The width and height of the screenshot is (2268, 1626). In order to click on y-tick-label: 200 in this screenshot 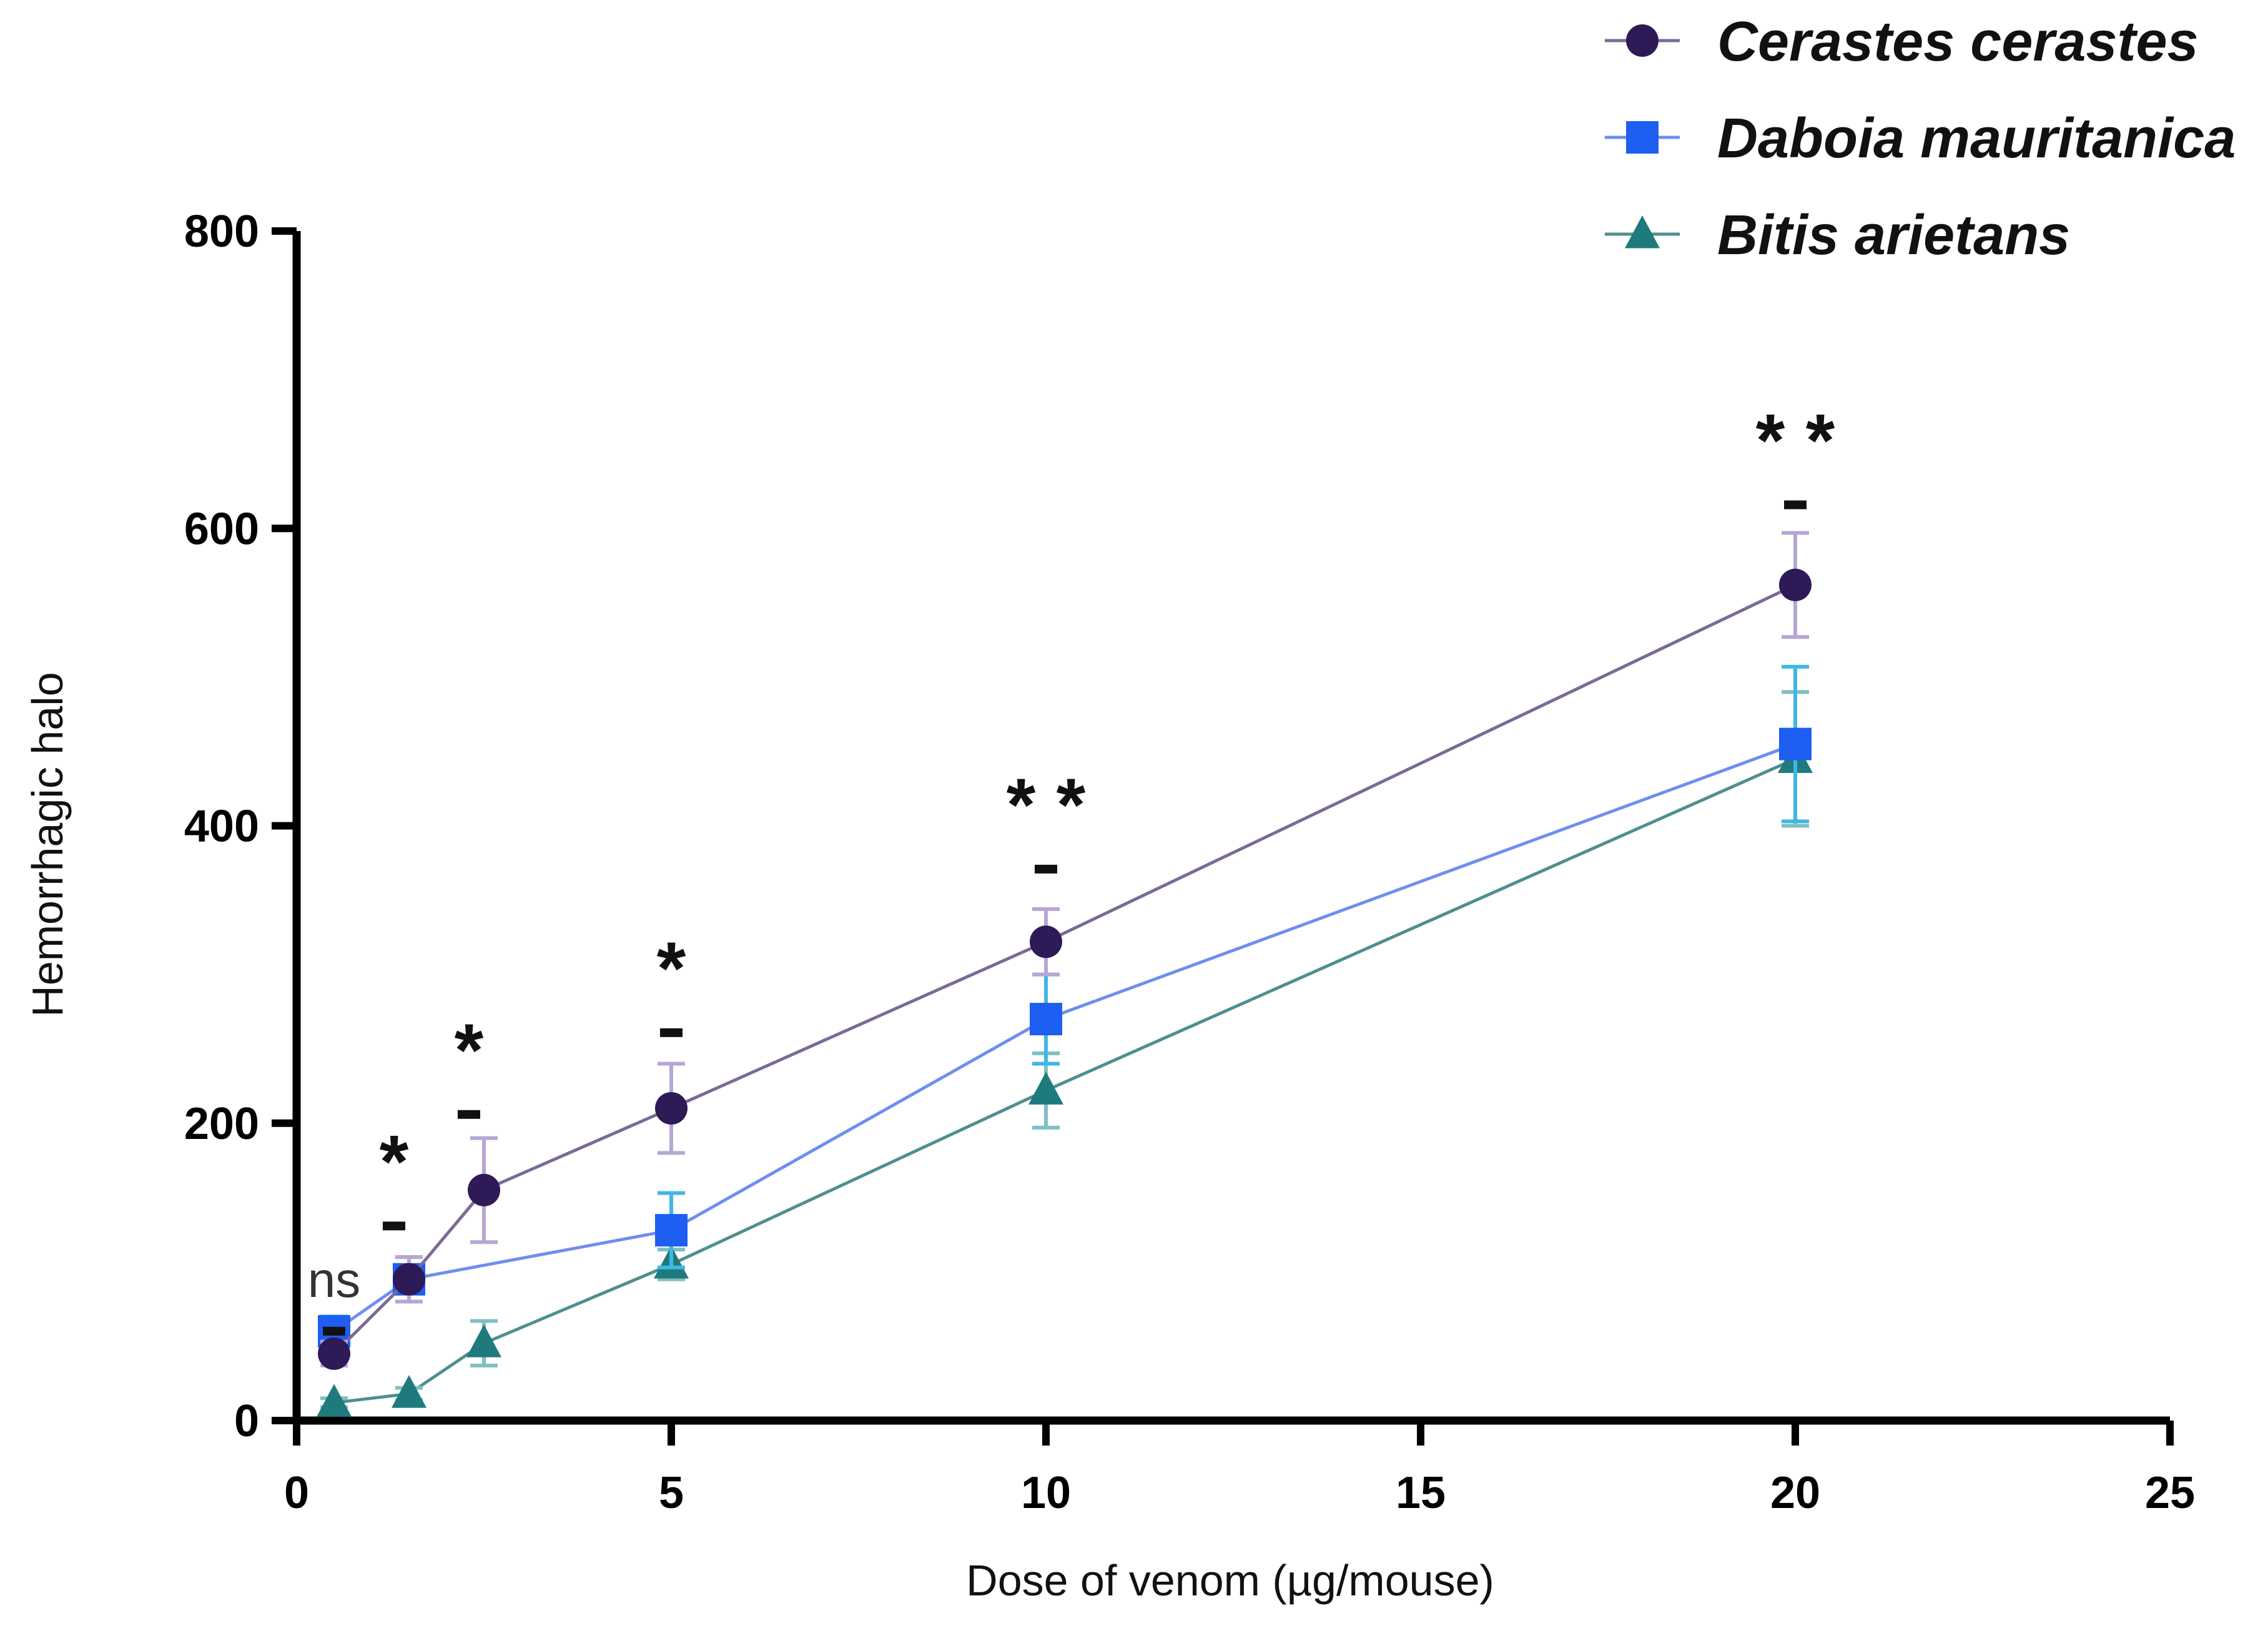, I will do `click(221, 1124)`.